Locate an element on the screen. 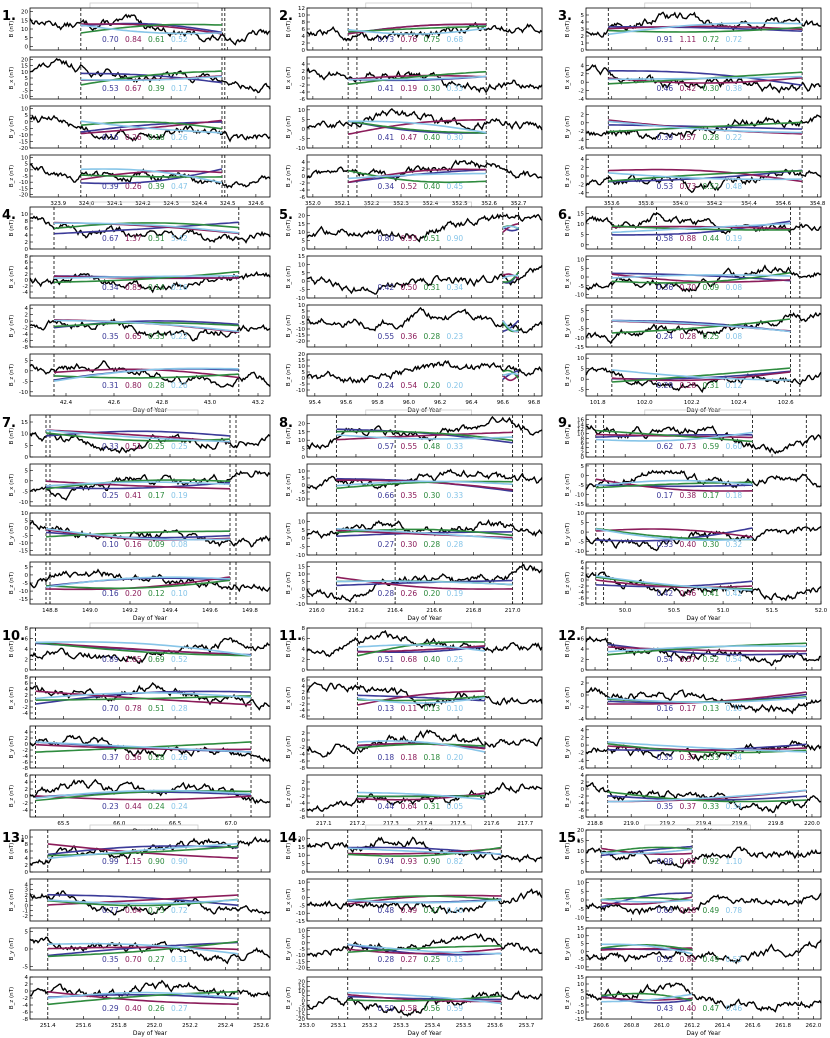  score-label-3: 0.20 is located at coordinates (432, 593).